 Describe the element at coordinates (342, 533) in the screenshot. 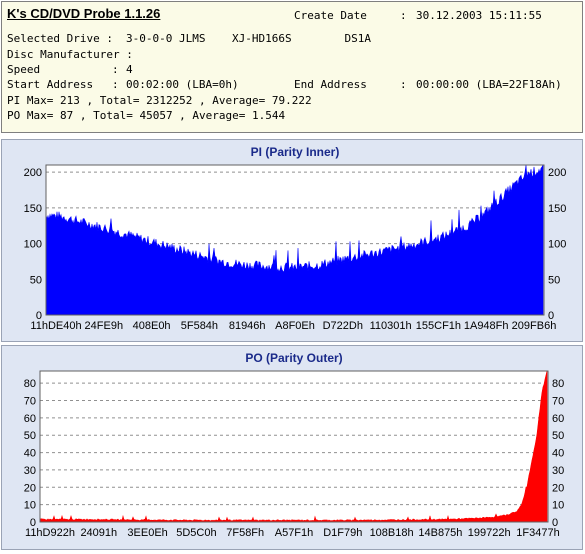

I see `po-xtick: D1F79h` at that location.